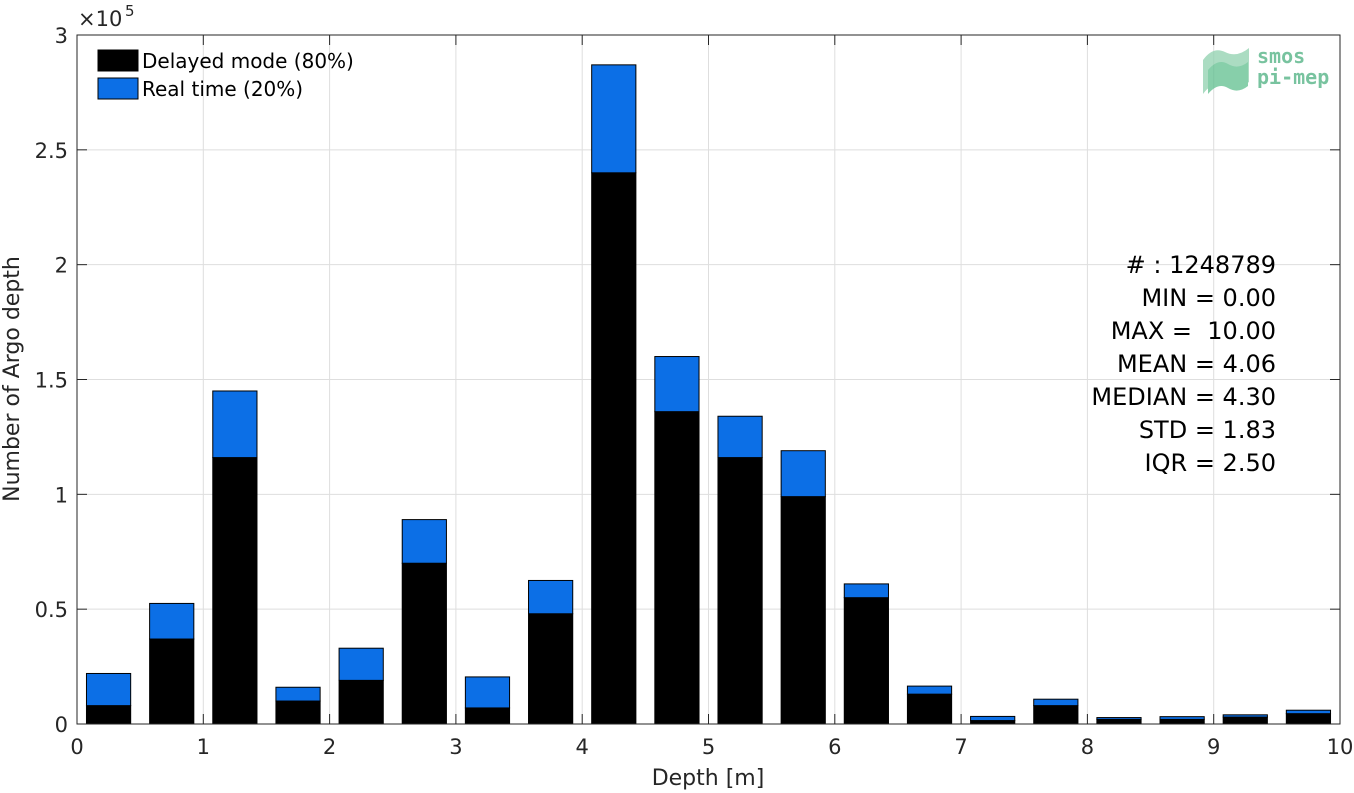 The height and width of the screenshot is (793, 1354). What do you see at coordinates (1196, 364) in the screenshot?
I see `stat-mean: MEAN = 4.06` at bounding box center [1196, 364].